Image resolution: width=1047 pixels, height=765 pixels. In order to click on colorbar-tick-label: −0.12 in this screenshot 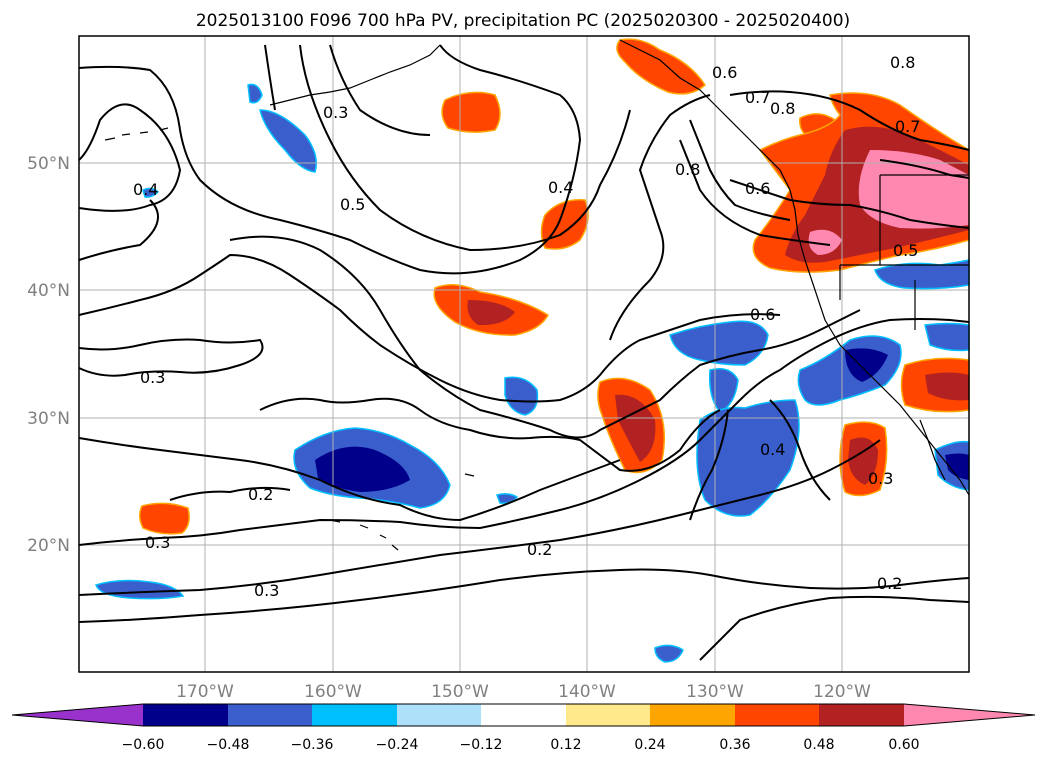, I will do `click(481, 745)`.